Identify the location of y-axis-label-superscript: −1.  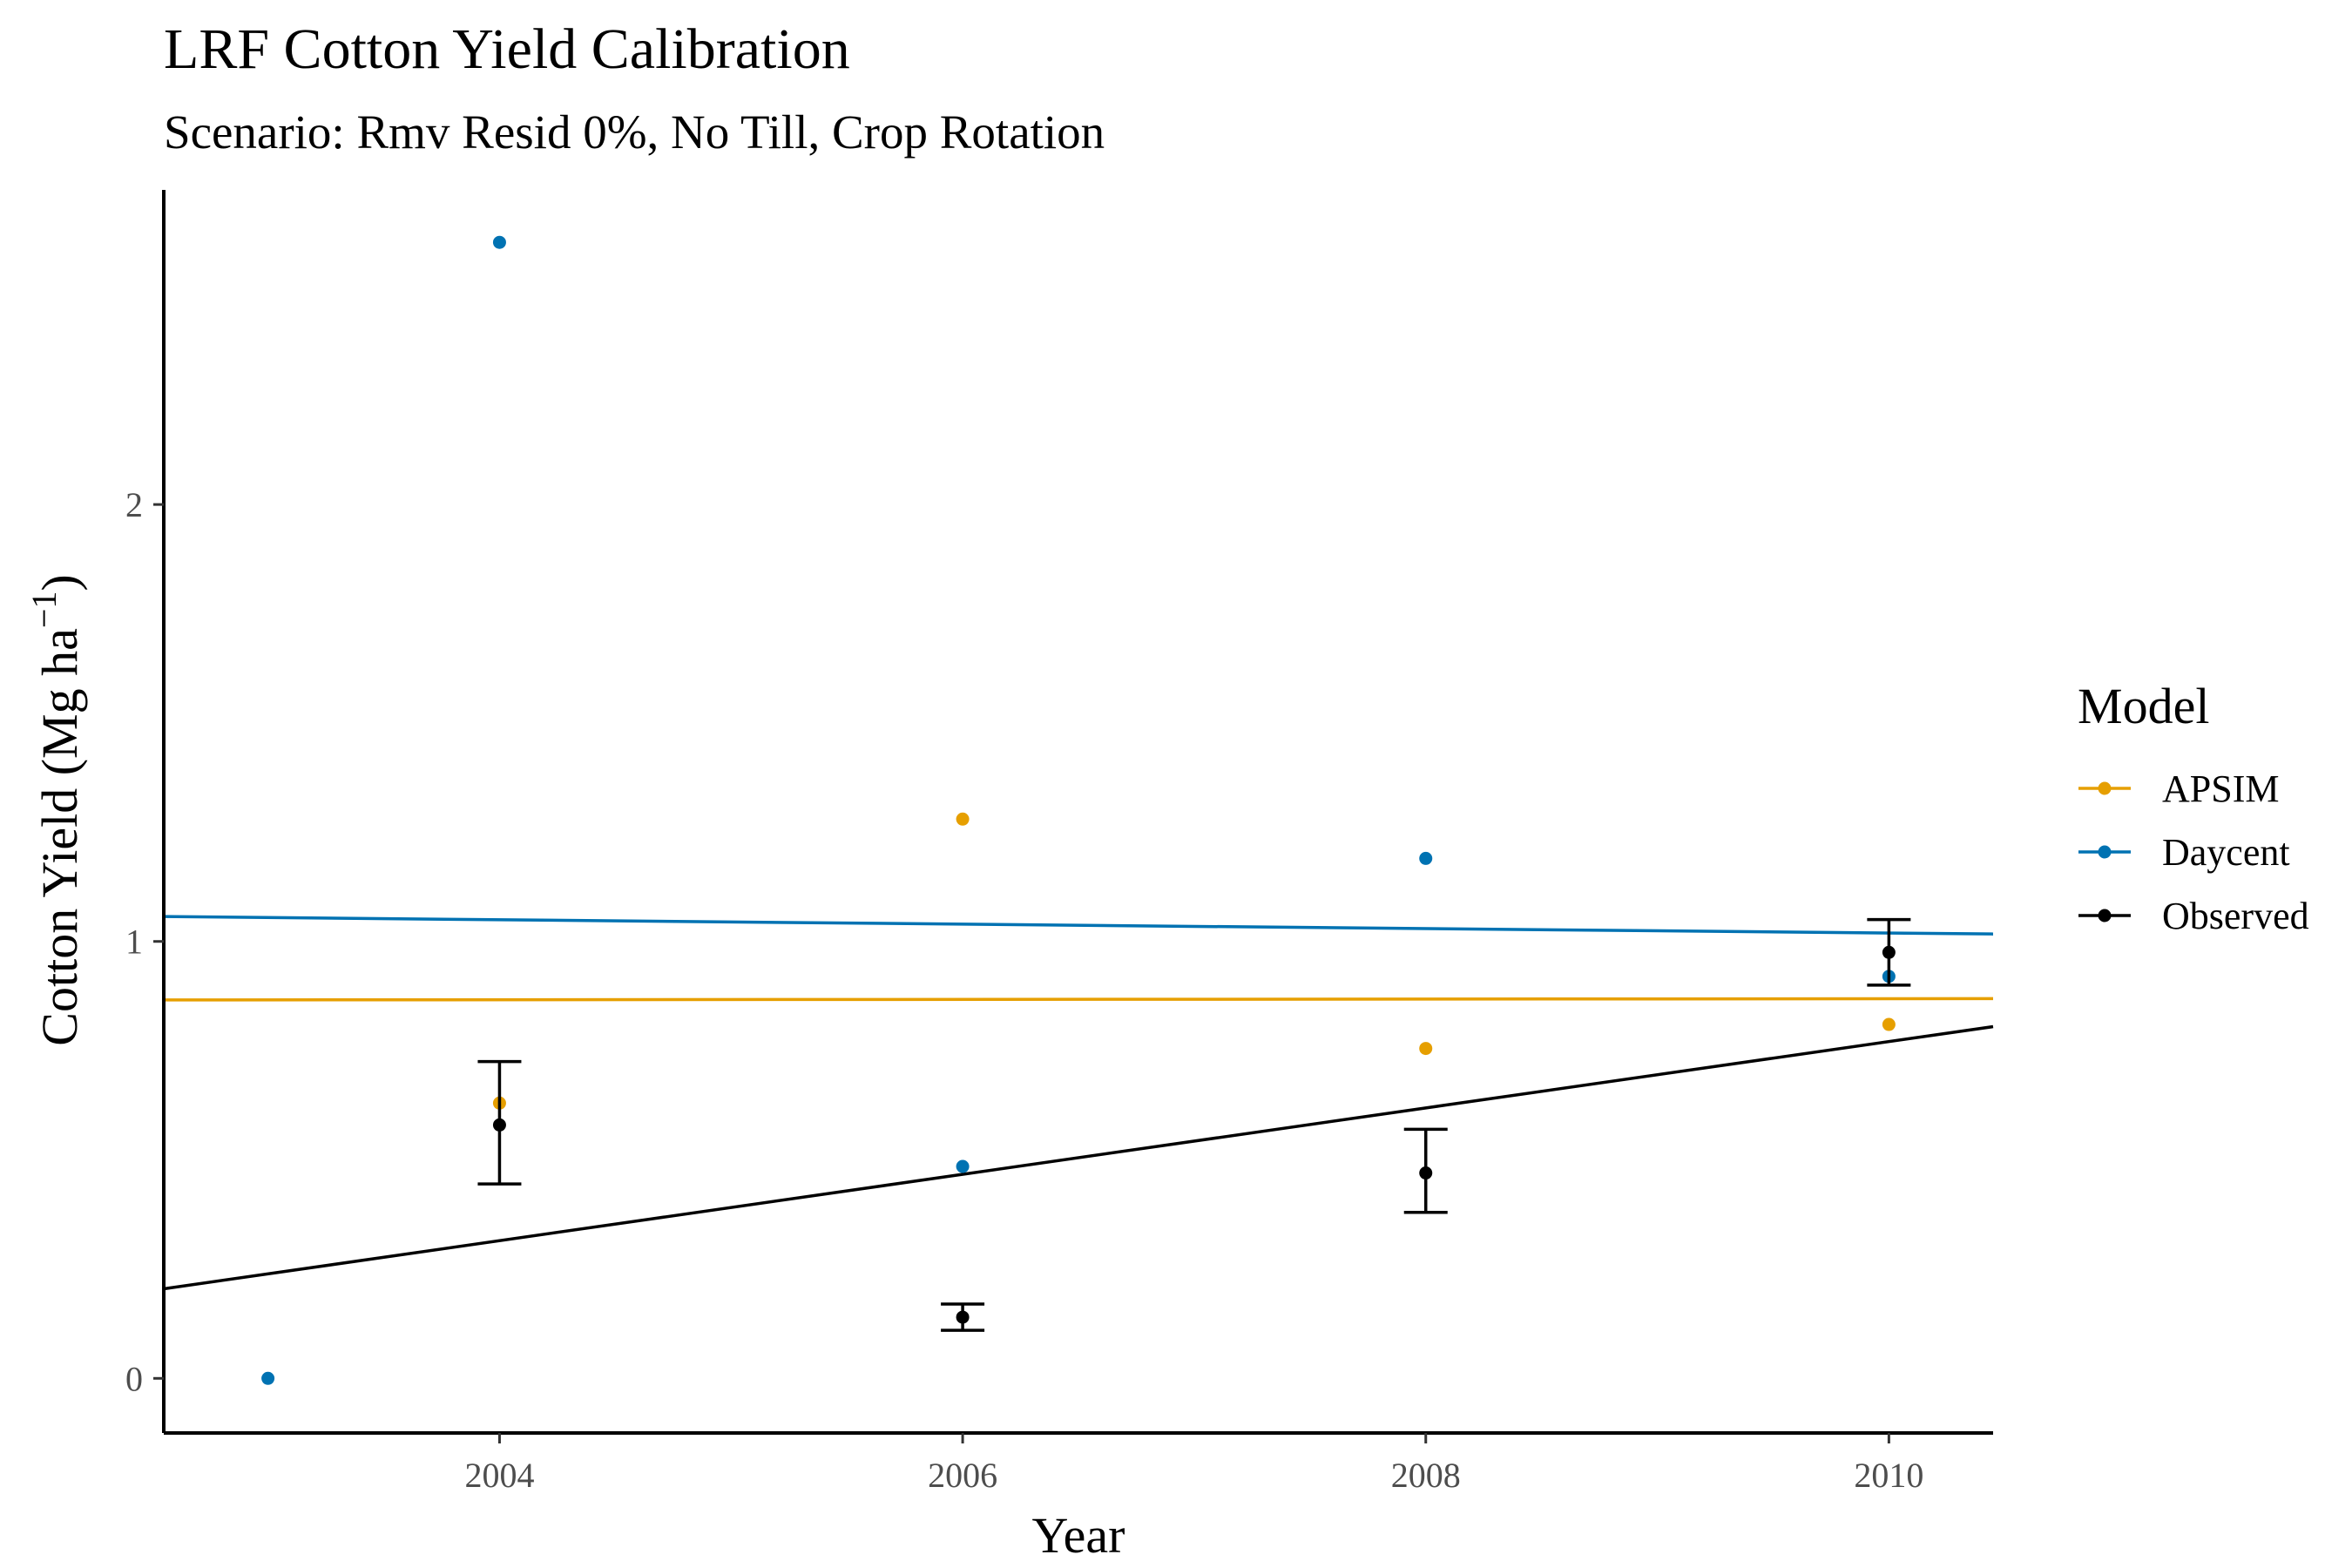
(44, 610).